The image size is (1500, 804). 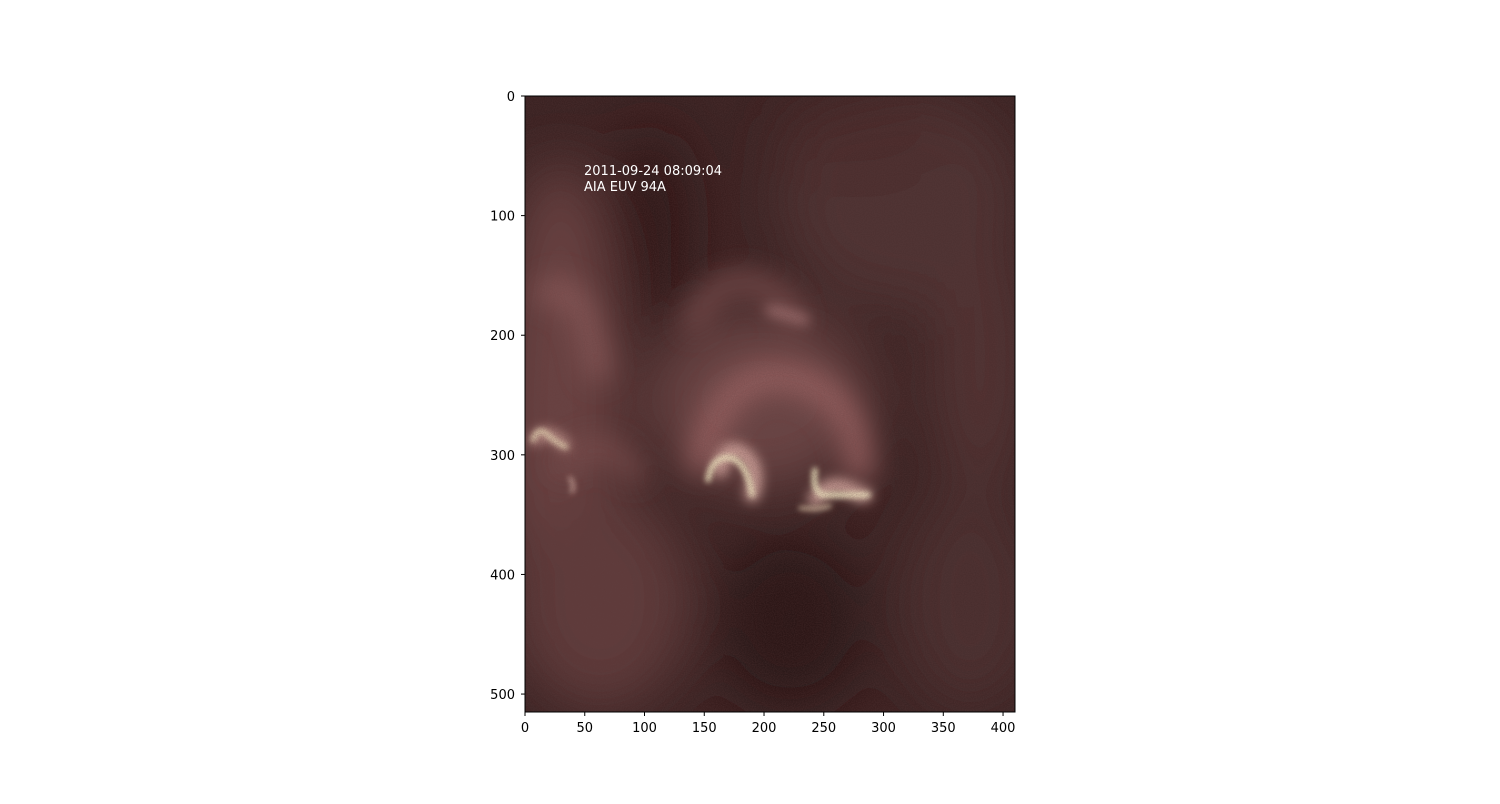 What do you see at coordinates (943, 728) in the screenshot?
I see `x-tick-label: 350` at bounding box center [943, 728].